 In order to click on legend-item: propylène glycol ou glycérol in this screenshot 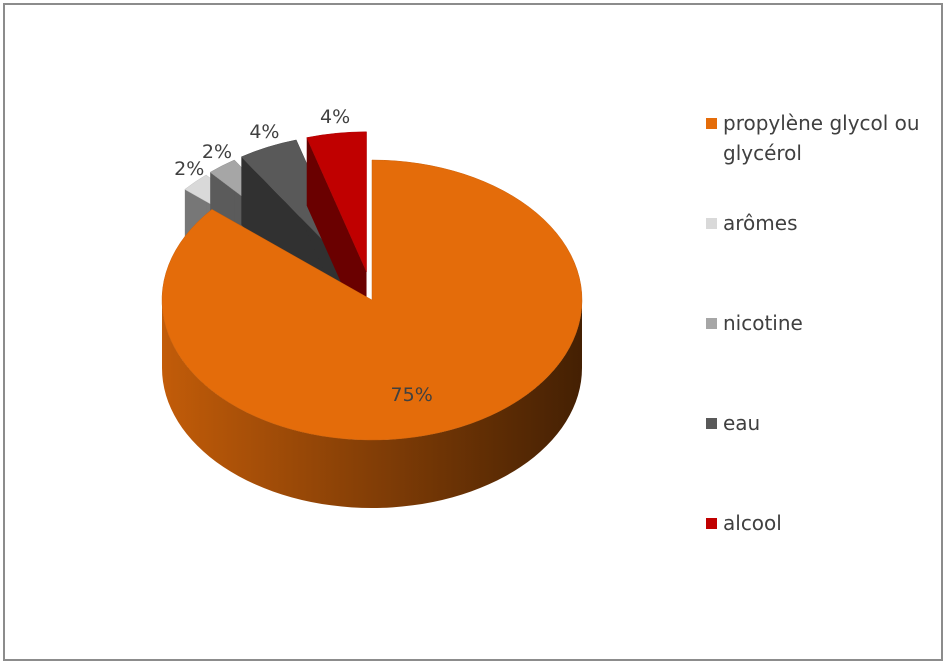, I will do `click(821, 138)`.